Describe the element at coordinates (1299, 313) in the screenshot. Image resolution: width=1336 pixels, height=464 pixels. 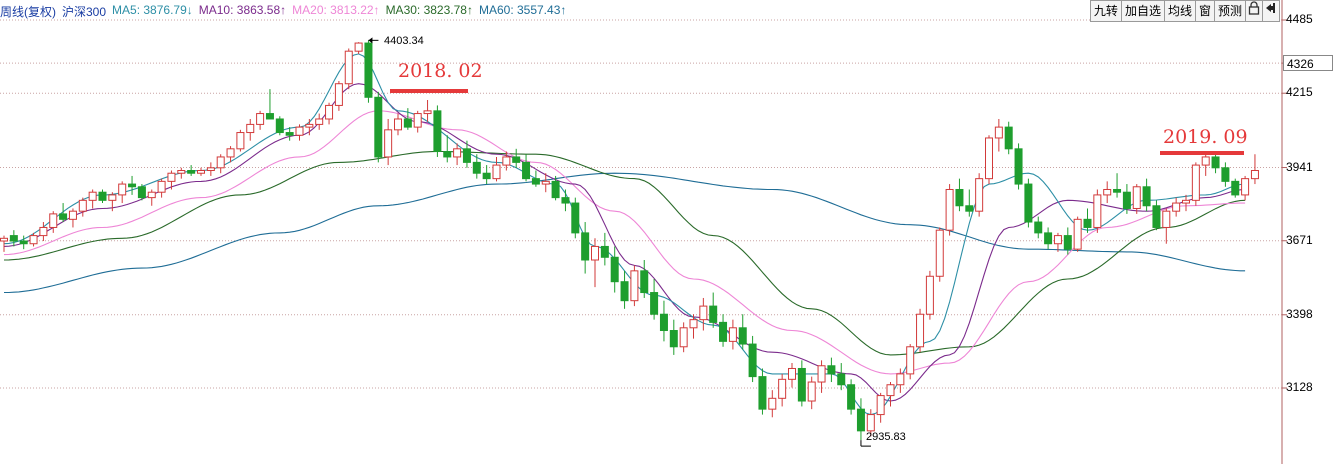
I see `y-tick-label: 3398` at that location.